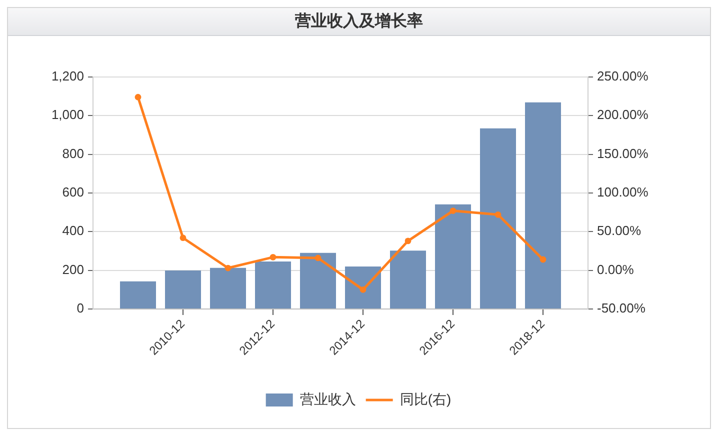 This screenshot has width=717, height=434. I want to click on y2-tick-label: -50.00%, so click(621, 308).